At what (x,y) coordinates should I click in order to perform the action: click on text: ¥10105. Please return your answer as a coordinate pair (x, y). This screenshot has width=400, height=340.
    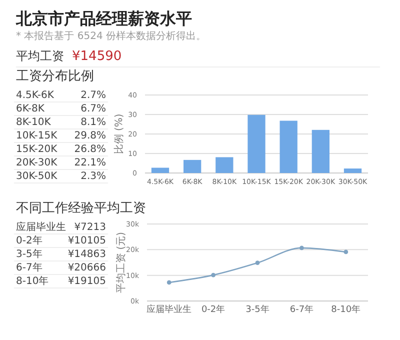
    Looking at the image, I should click on (87, 241).